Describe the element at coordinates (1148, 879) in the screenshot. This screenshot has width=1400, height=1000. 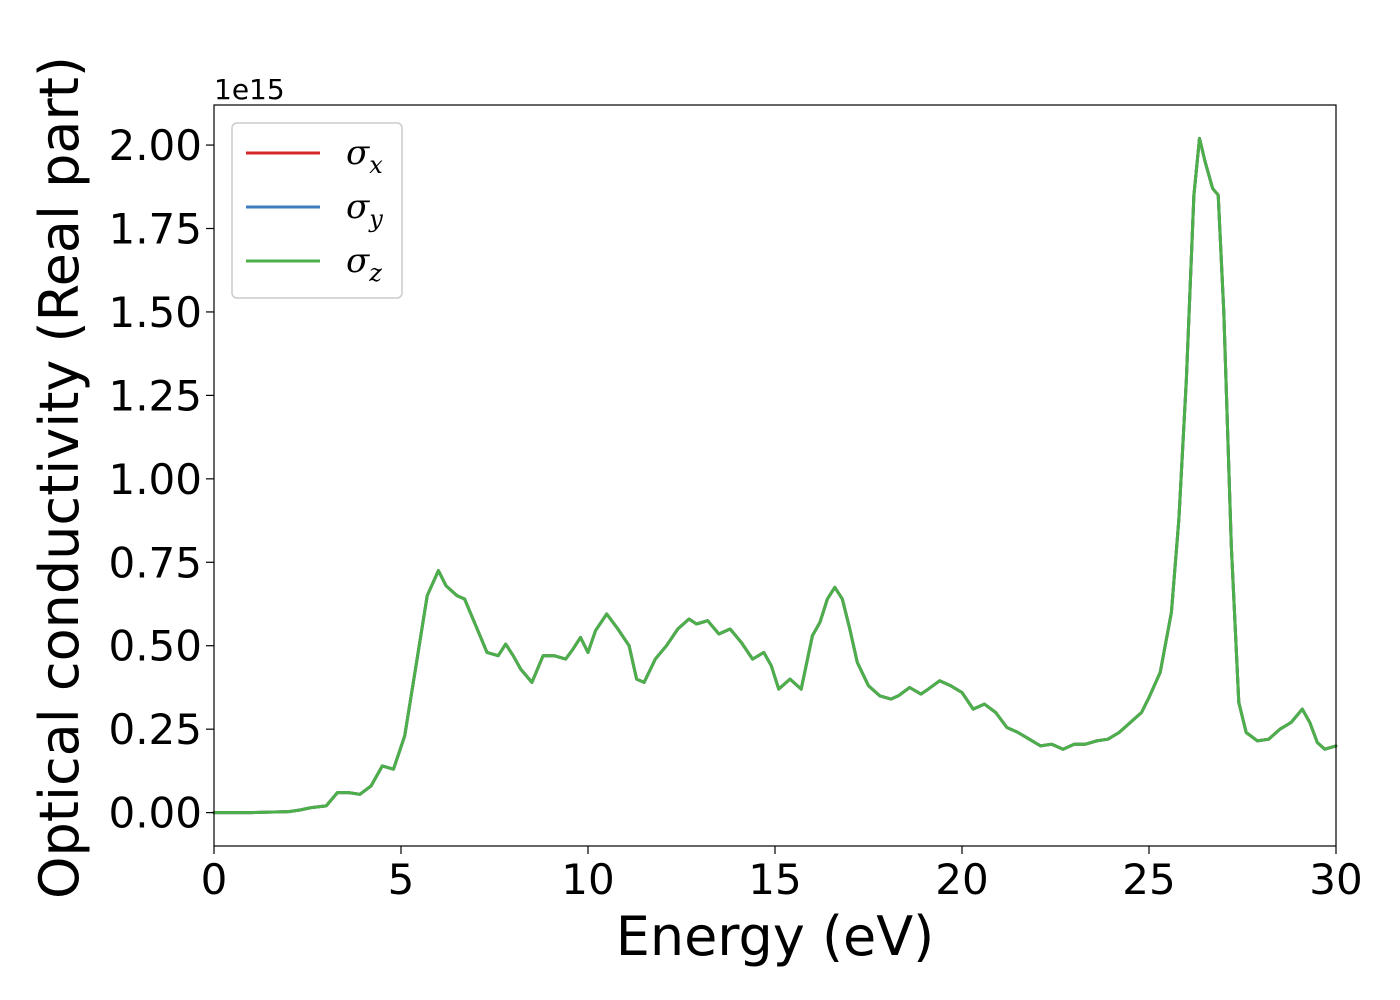
I see `x-tick-label: 25` at that location.